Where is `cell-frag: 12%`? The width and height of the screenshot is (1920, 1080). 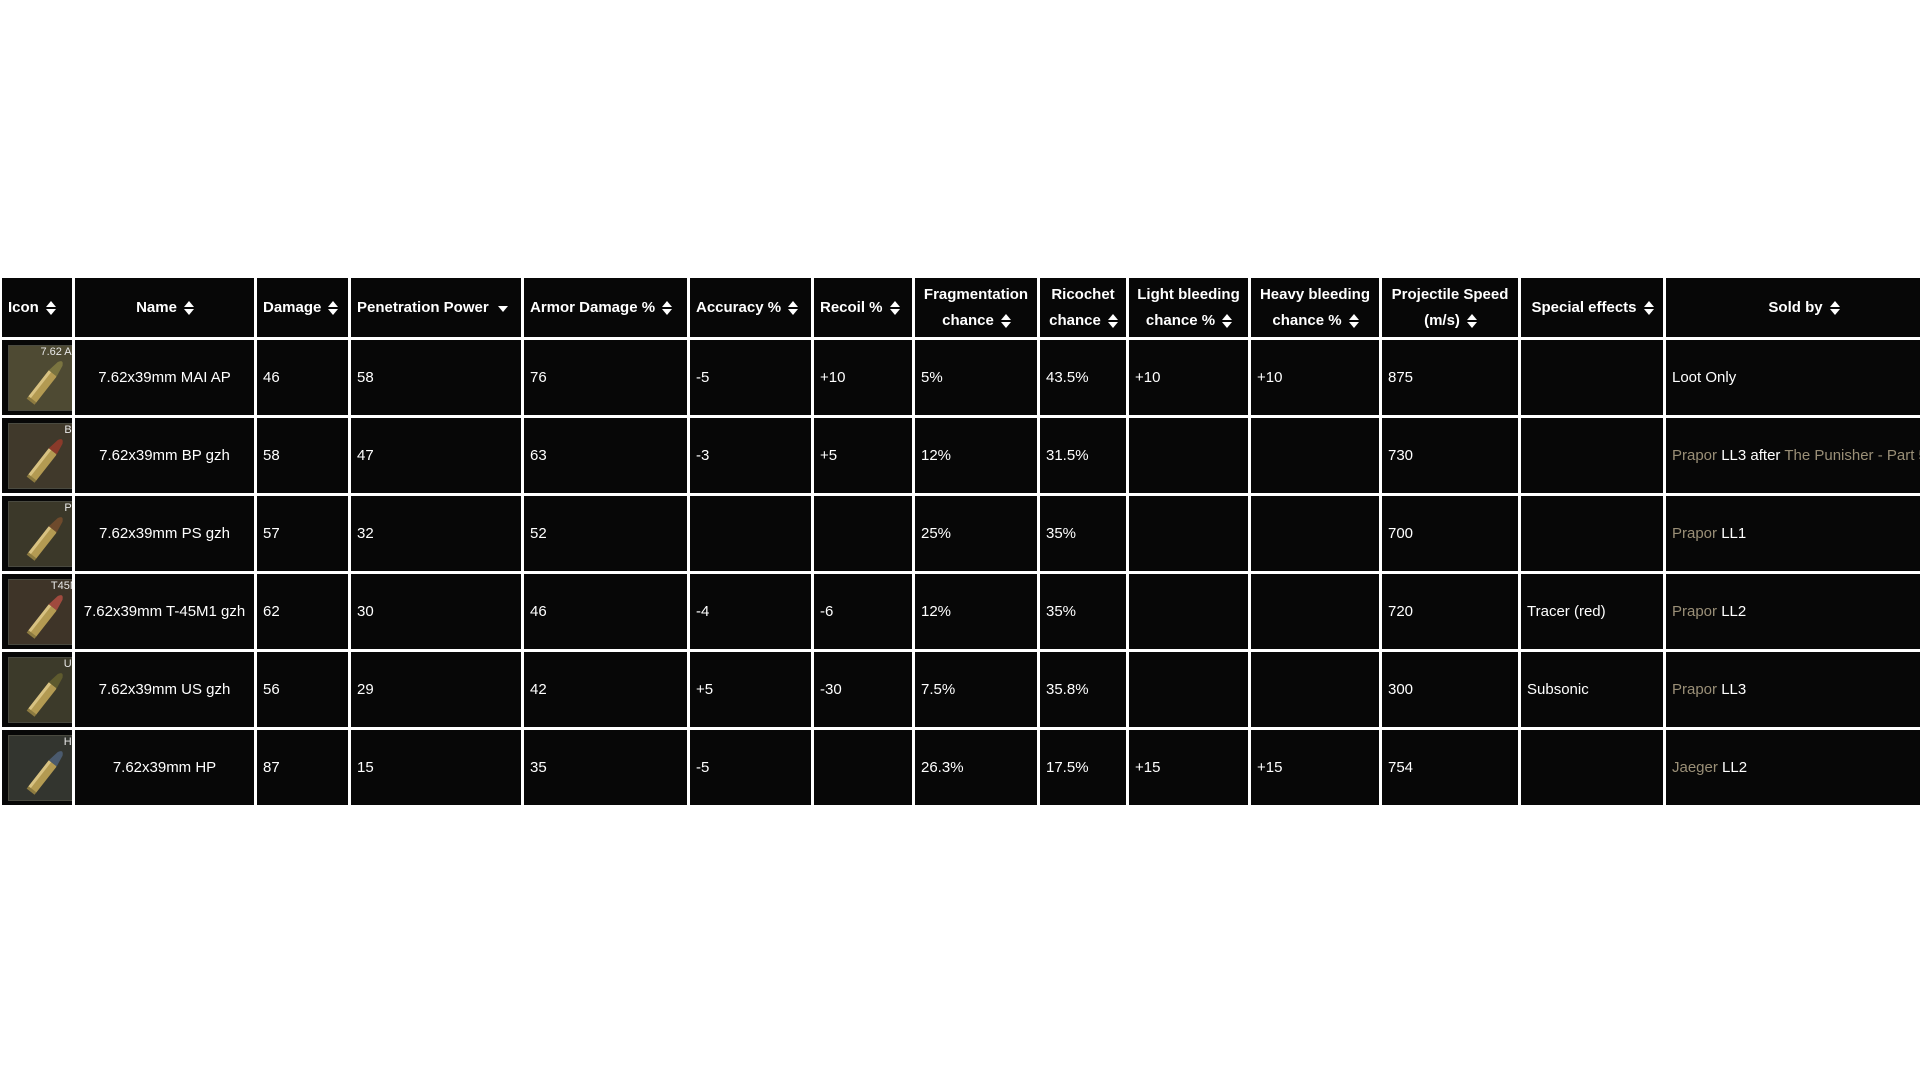
cell-frag: 12% is located at coordinates (976, 611).